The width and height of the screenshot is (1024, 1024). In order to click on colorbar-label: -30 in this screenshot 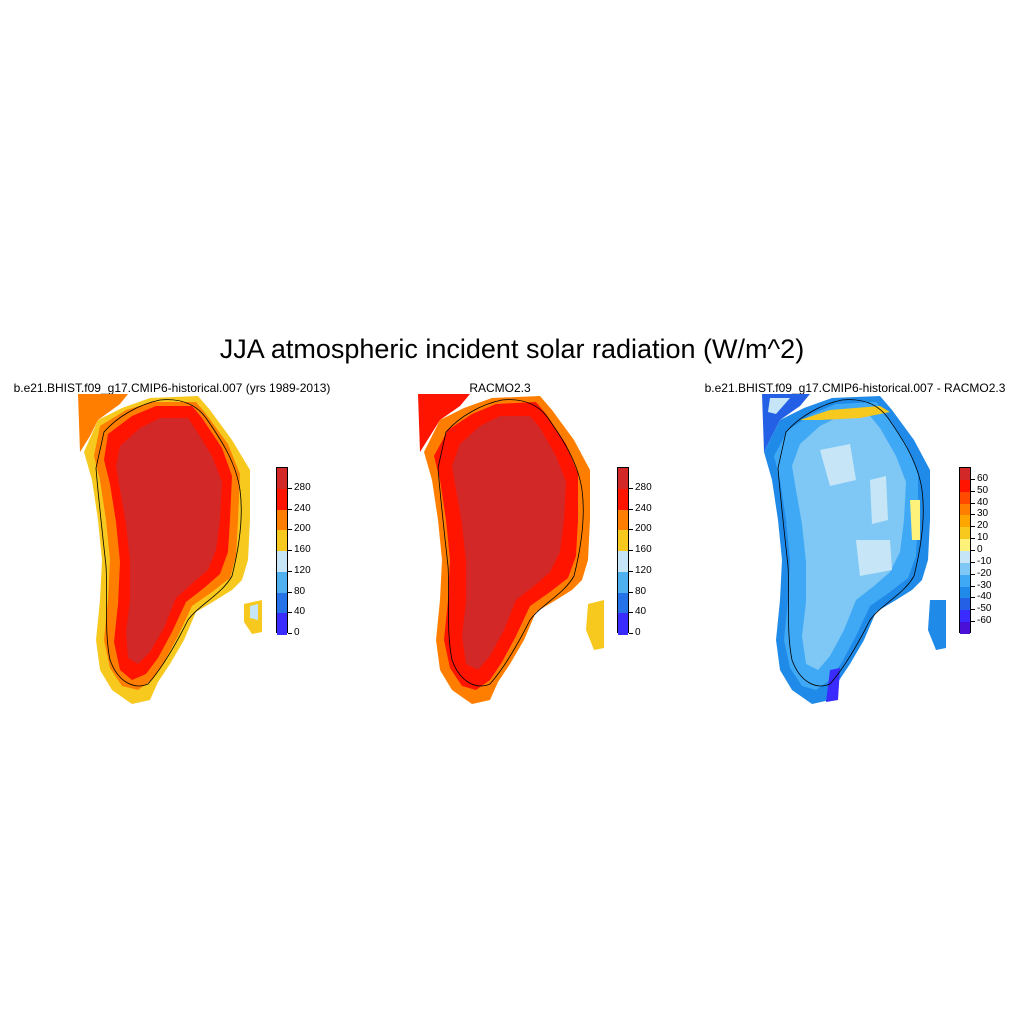, I will do `click(984, 585)`.